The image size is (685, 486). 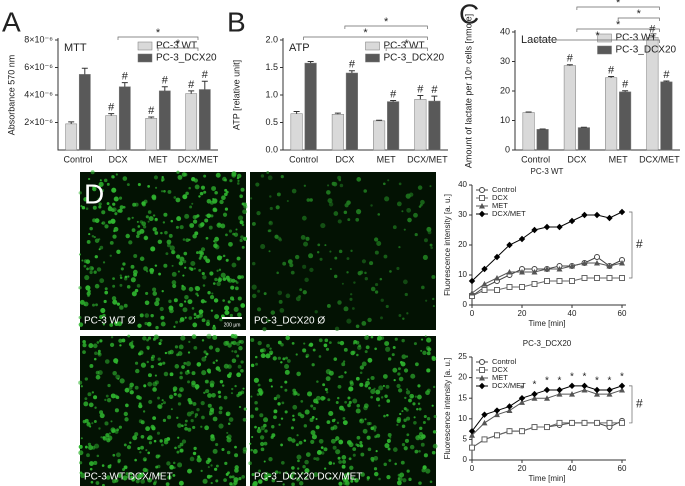 I want to click on significance: *, so click(x=597, y=36).